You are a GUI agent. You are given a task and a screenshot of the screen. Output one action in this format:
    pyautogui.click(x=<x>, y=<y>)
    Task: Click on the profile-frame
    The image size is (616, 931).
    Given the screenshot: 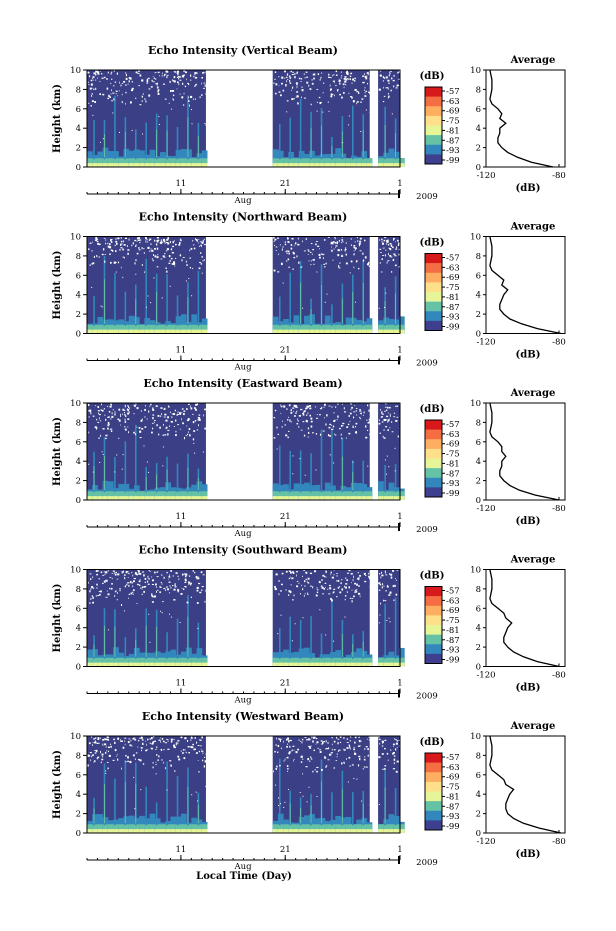 What is the action you would take?
    pyautogui.click(x=525, y=784)
    